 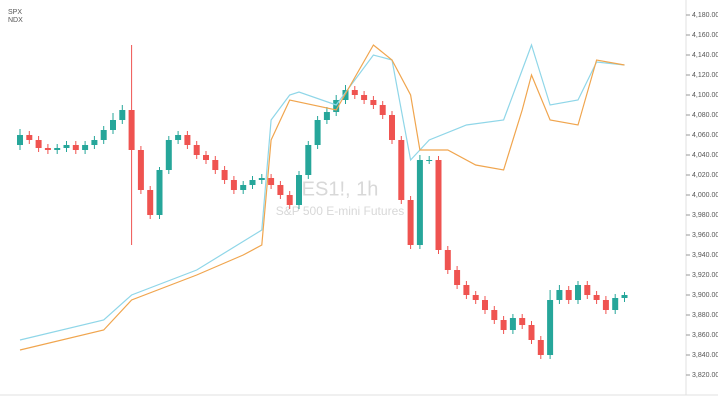 I want to click on y-tick-label: 4,080.00, so click(x=705, y=115).